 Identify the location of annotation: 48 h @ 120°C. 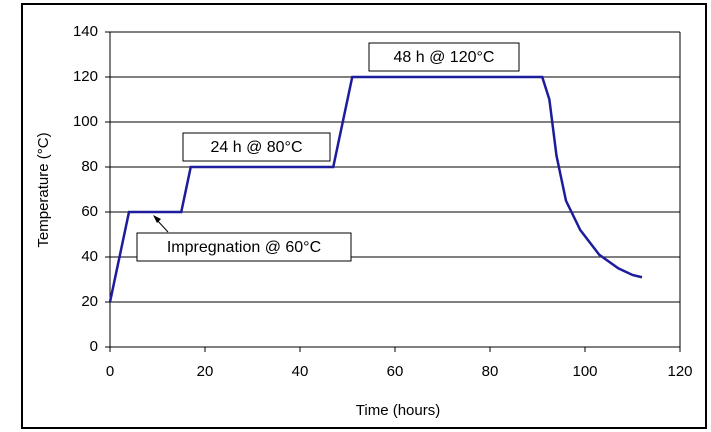
(444, 57).